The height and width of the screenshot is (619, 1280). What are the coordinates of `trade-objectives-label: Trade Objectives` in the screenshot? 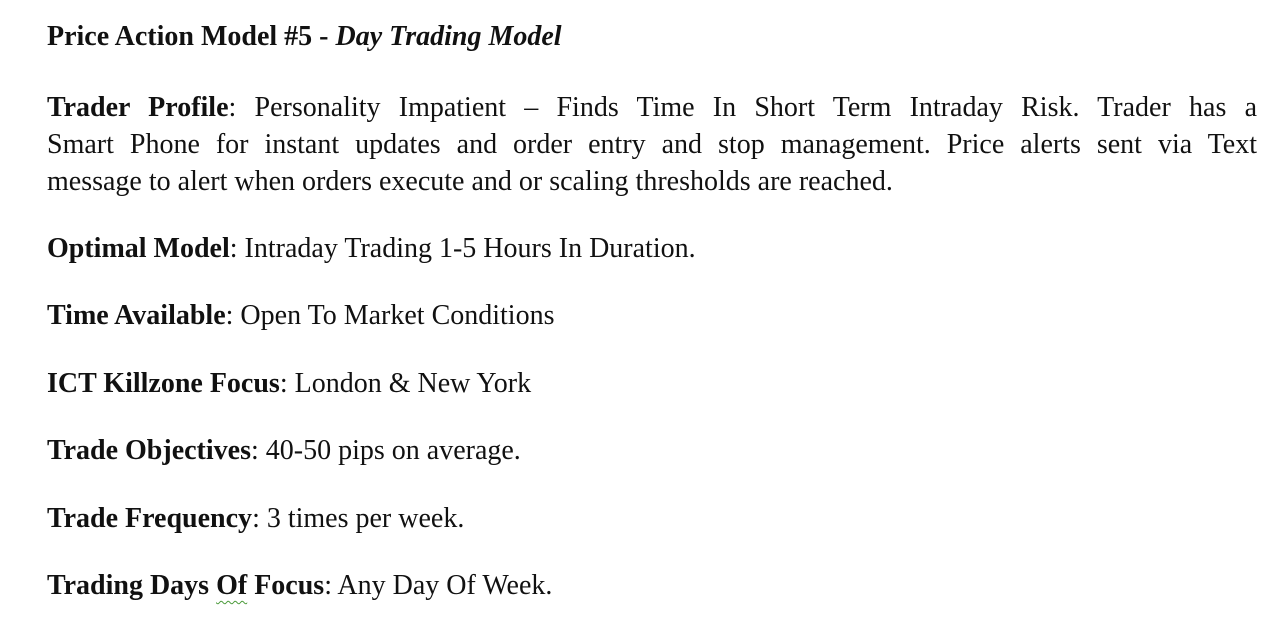 It's located at (149, 450).